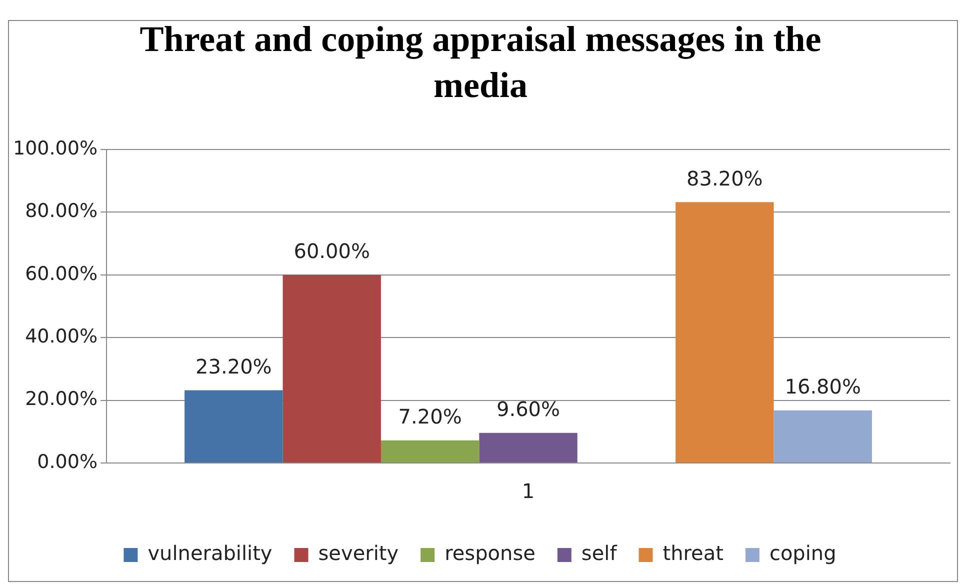 This screenshot has width=961, height=584. What do you see at coordinates (823, 386) in the screenshot?
I see `data-label: 16.80%` at bounding box center [823, 386].